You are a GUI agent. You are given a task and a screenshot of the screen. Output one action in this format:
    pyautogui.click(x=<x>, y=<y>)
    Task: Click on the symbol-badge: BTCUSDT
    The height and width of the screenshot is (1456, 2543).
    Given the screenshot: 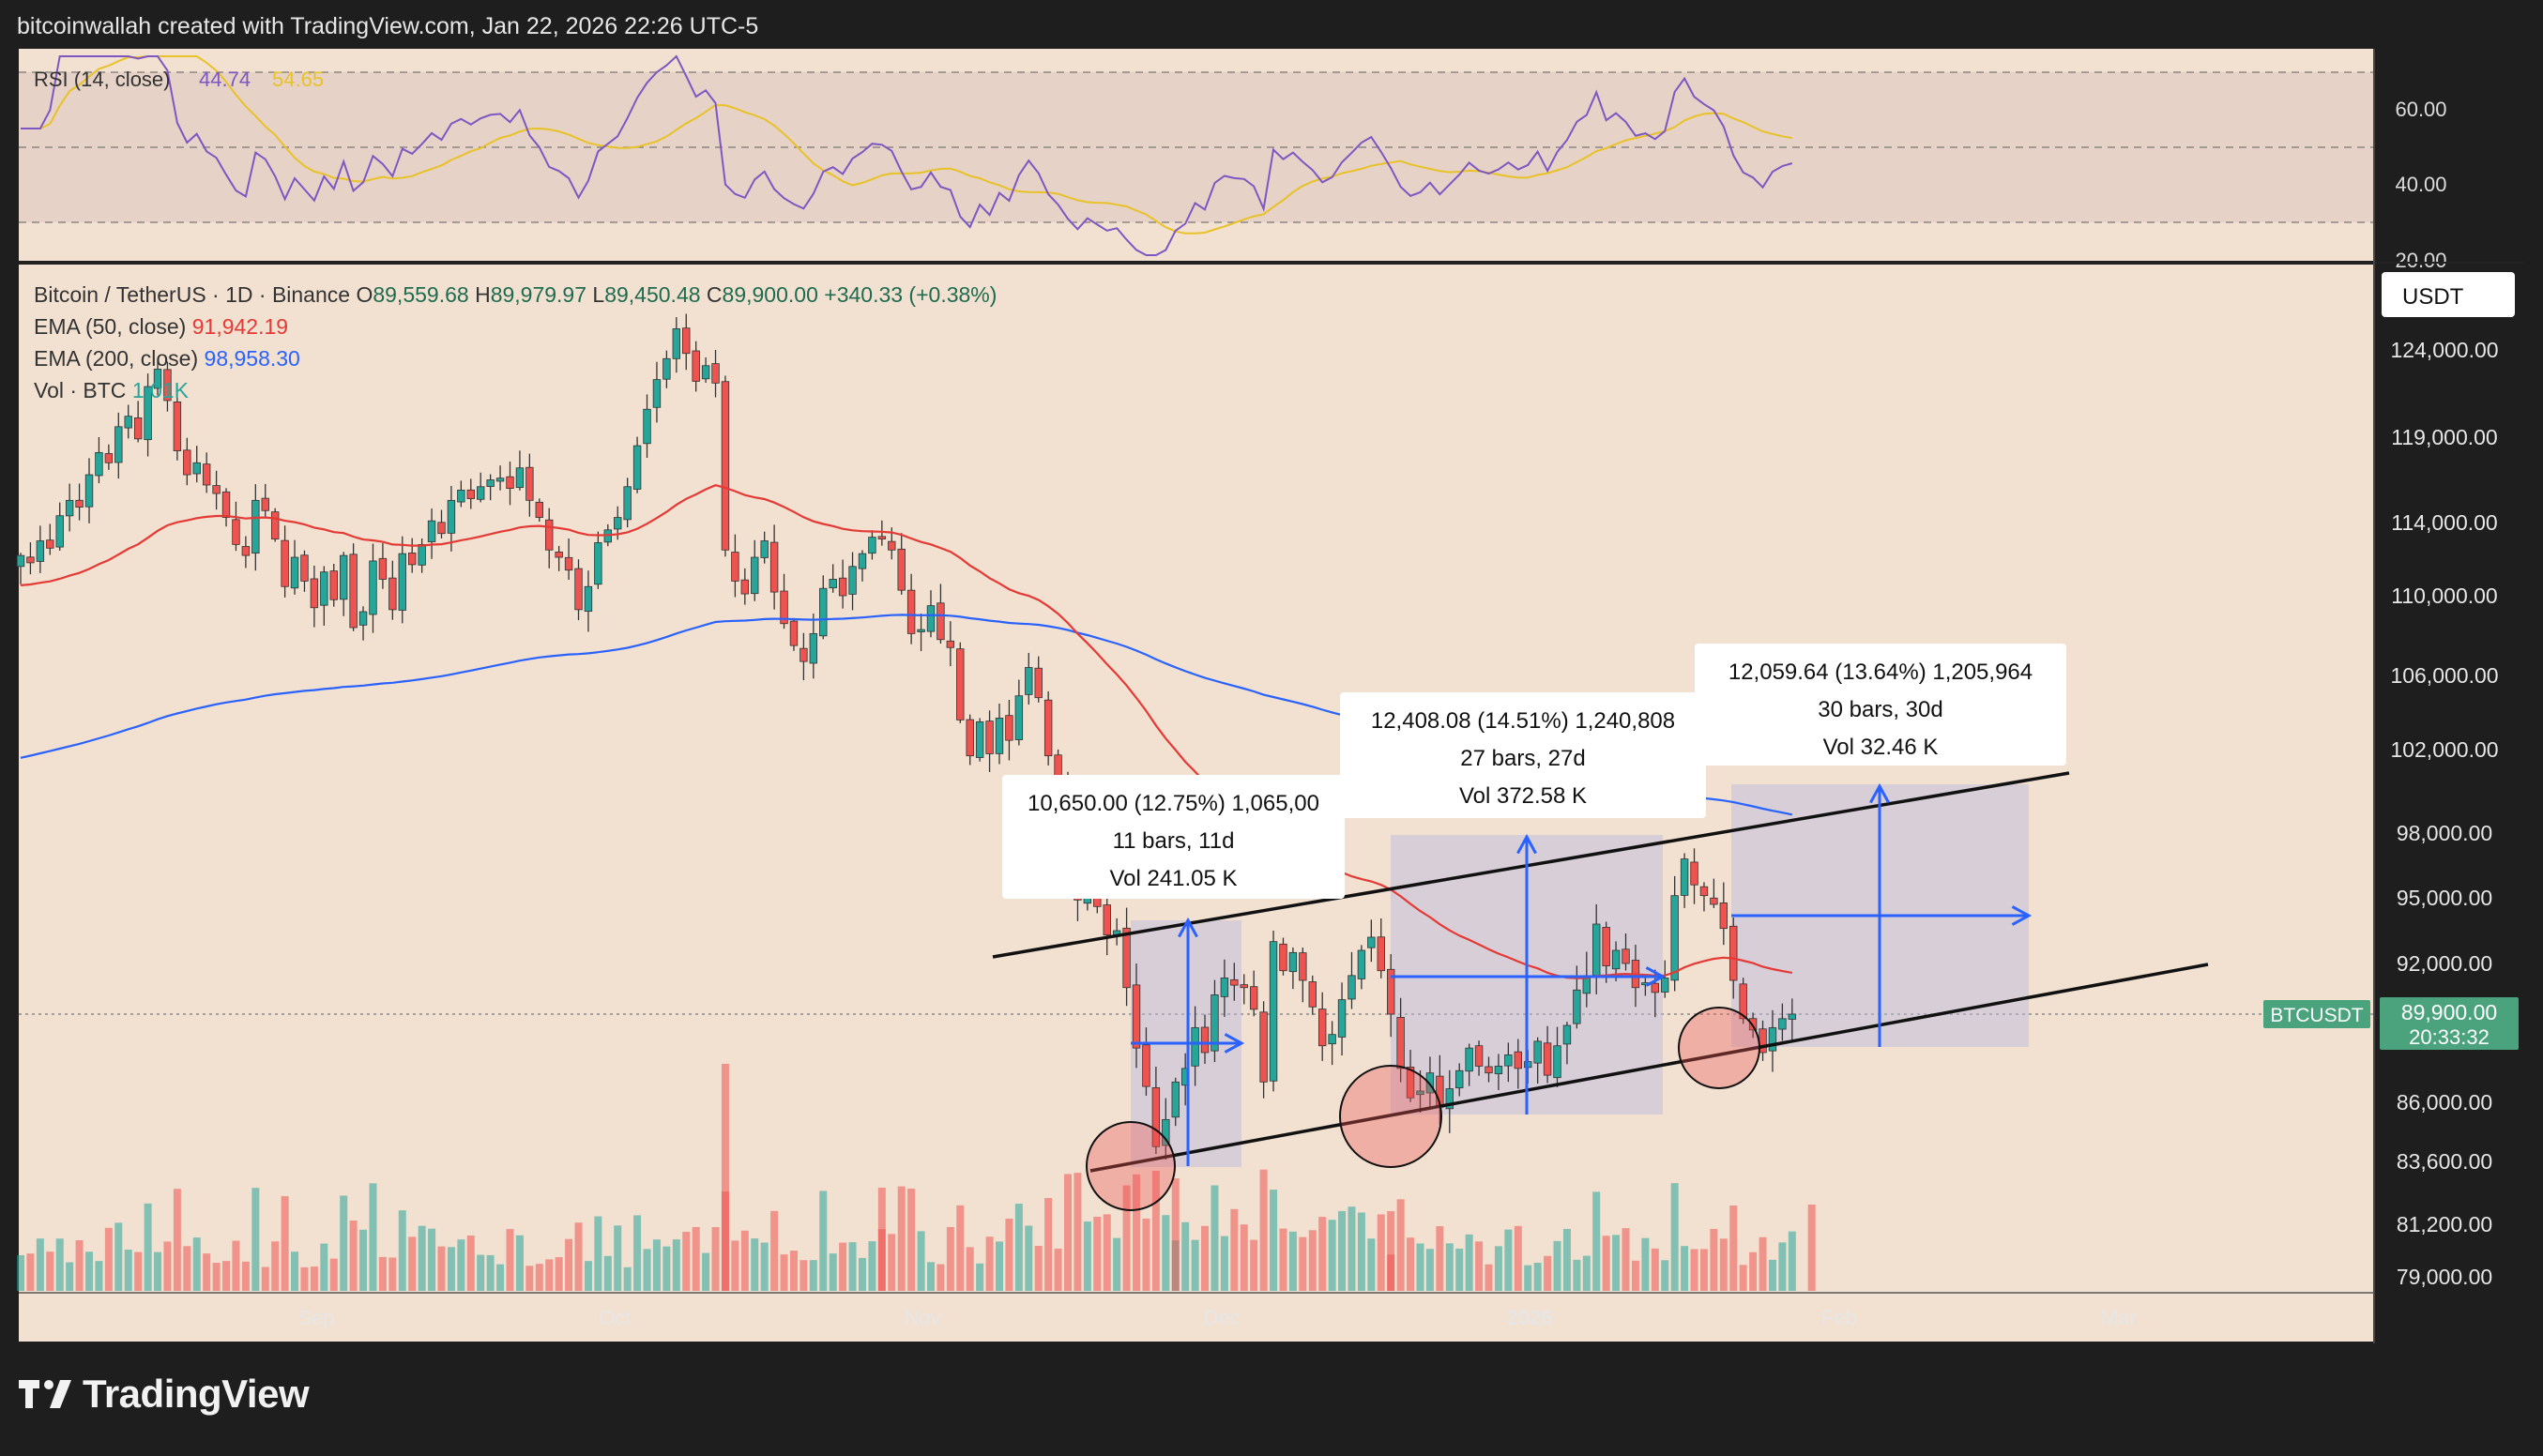 What is the action you would take?
    pyautogui.click(x=2316, y=1014)
    